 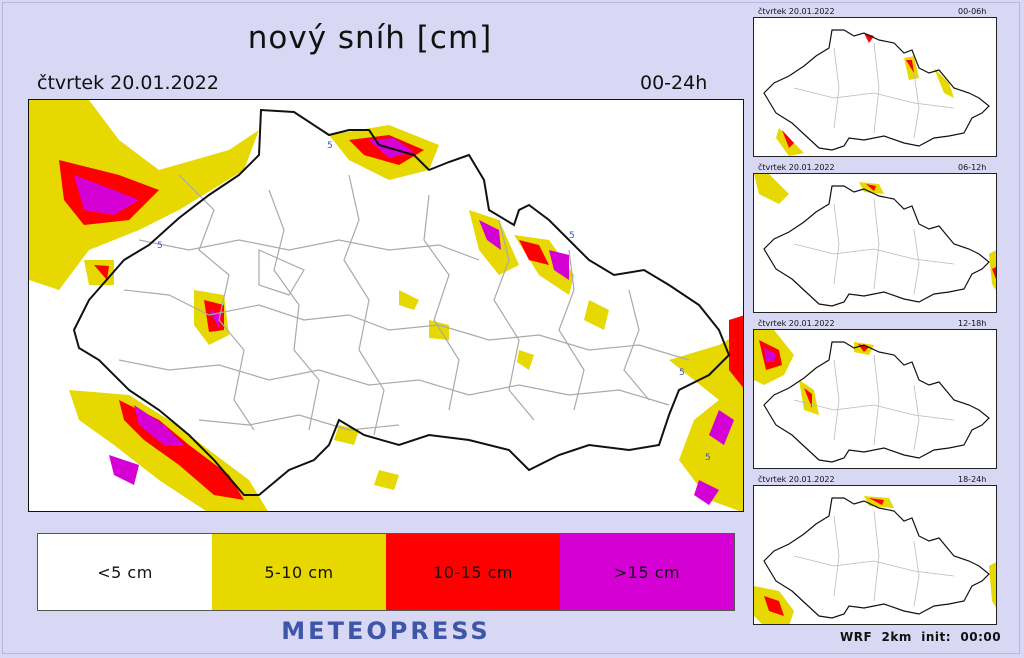 I want to click on forecast-date: čtvrtek 20.01.2022, so click(x=128, y=83).